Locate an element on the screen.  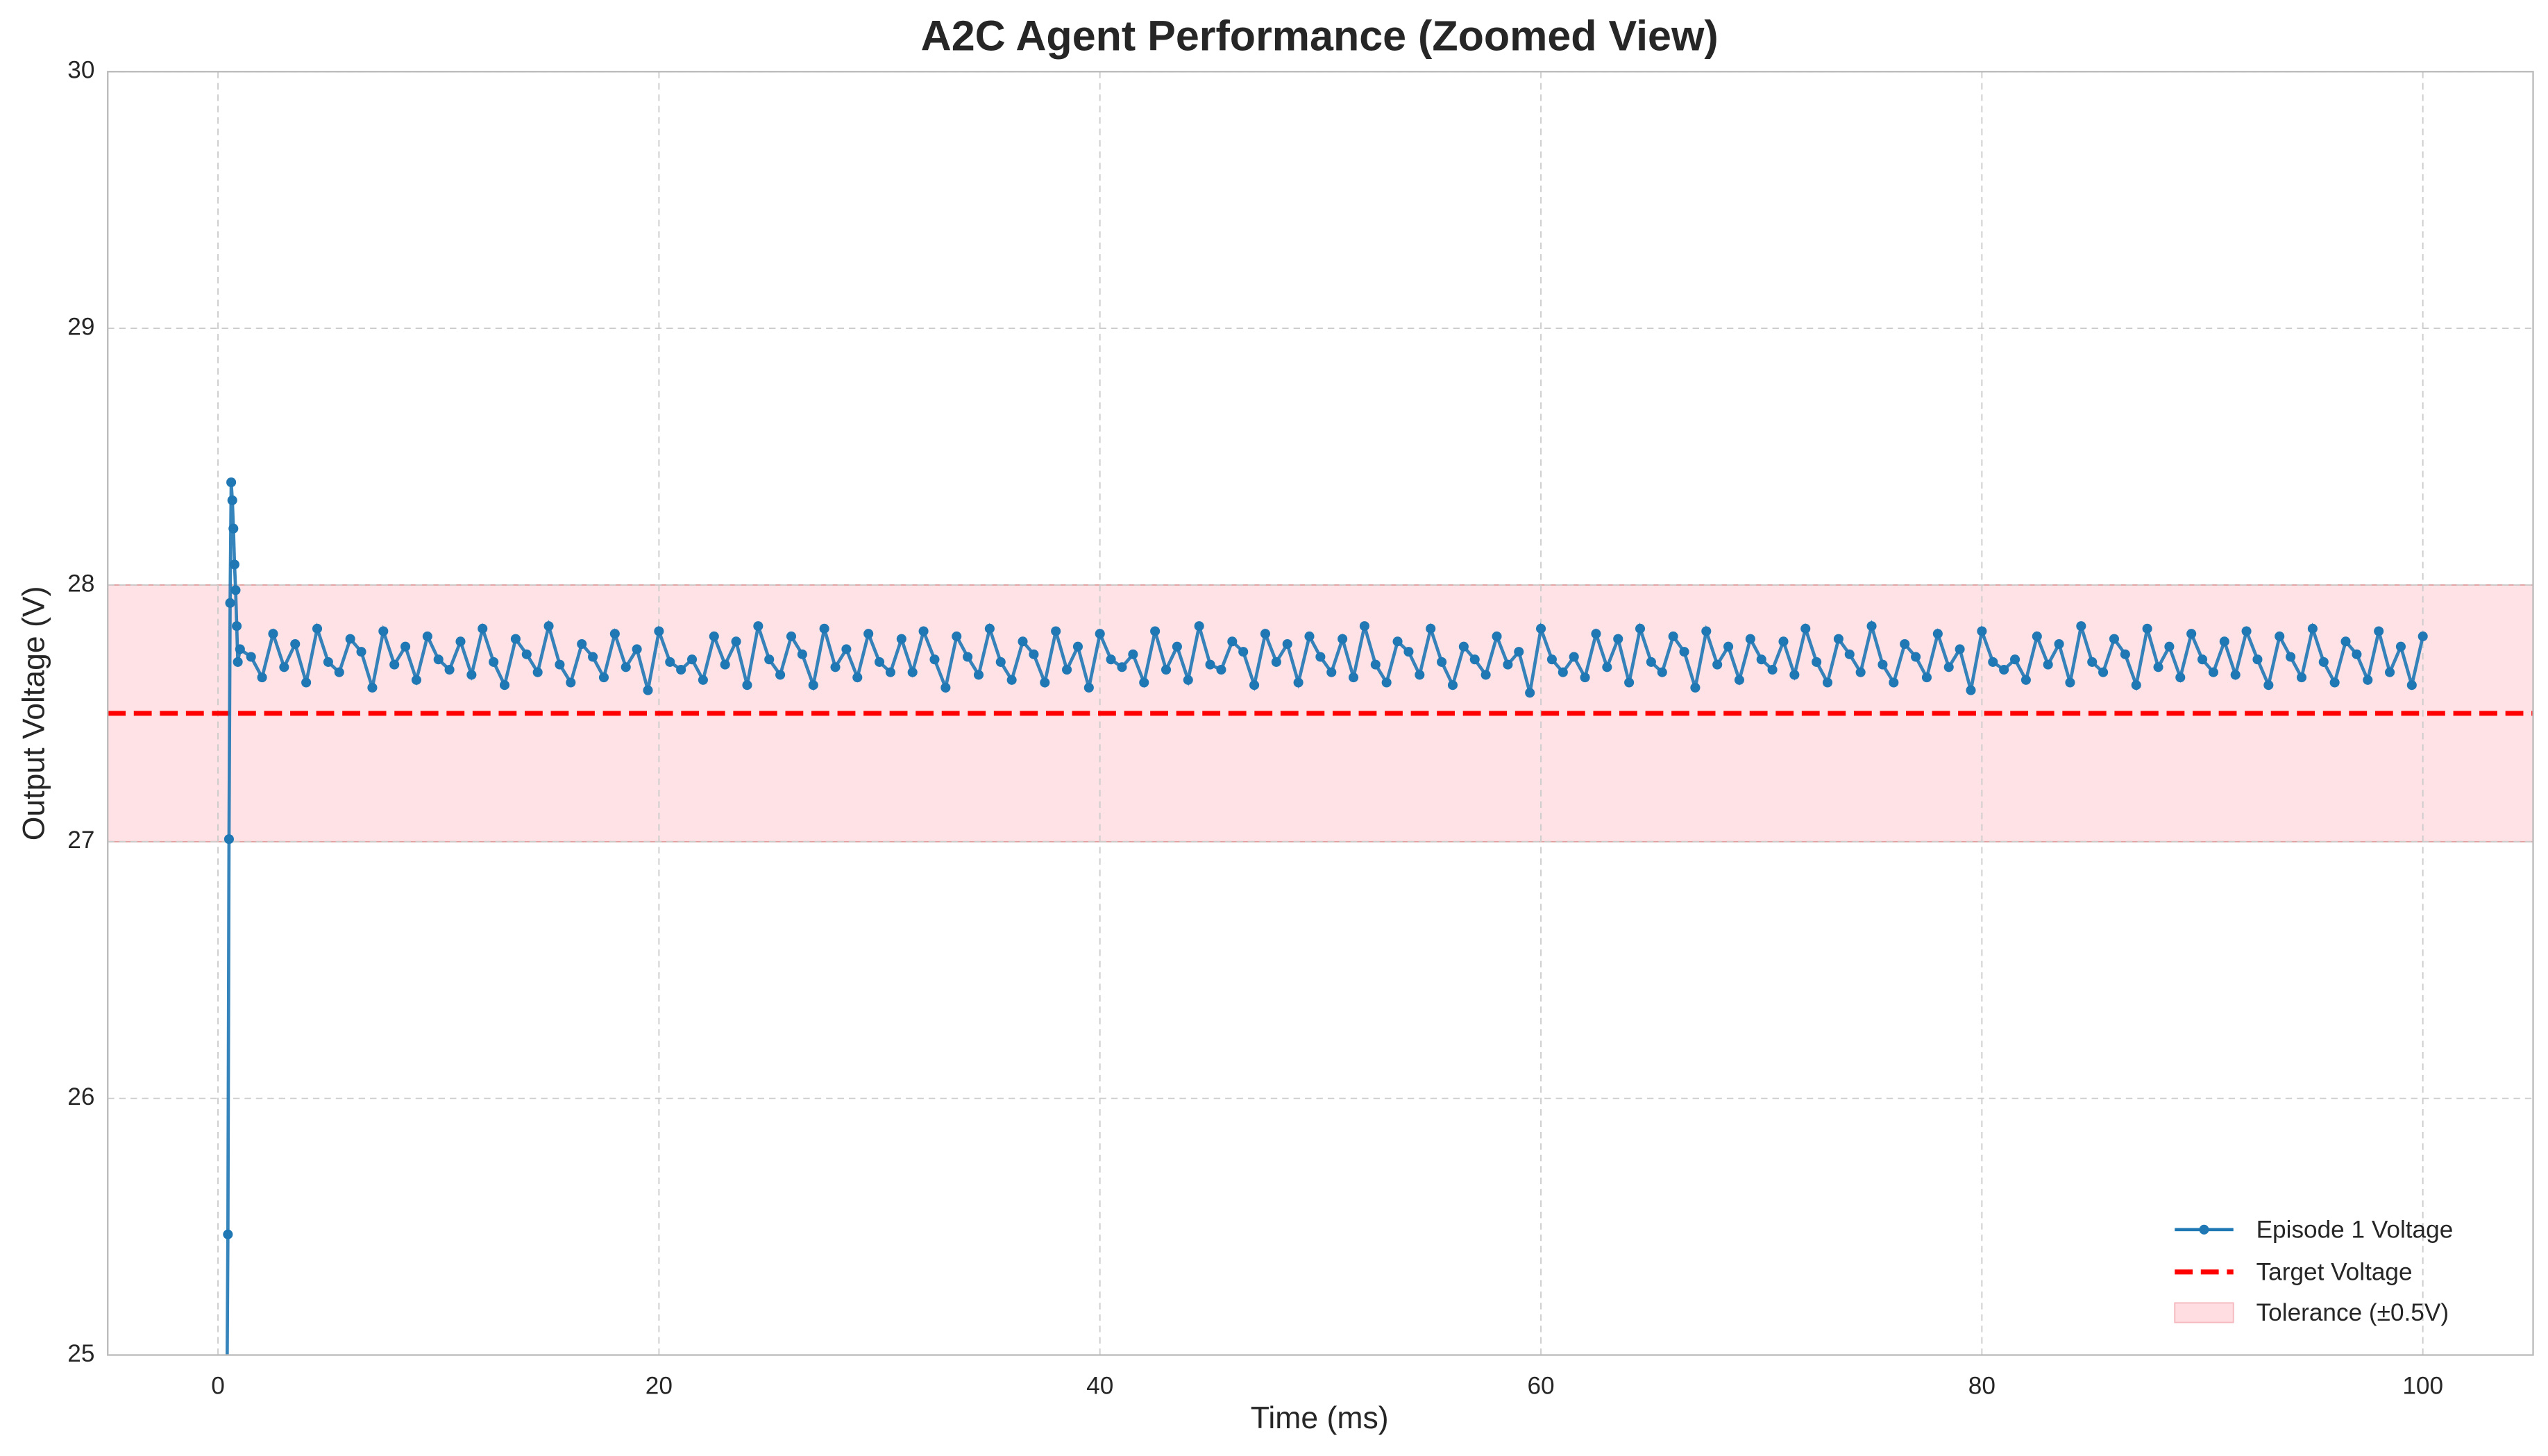
legend-label: Target Voltage is located at coordinates (2334, 1271).